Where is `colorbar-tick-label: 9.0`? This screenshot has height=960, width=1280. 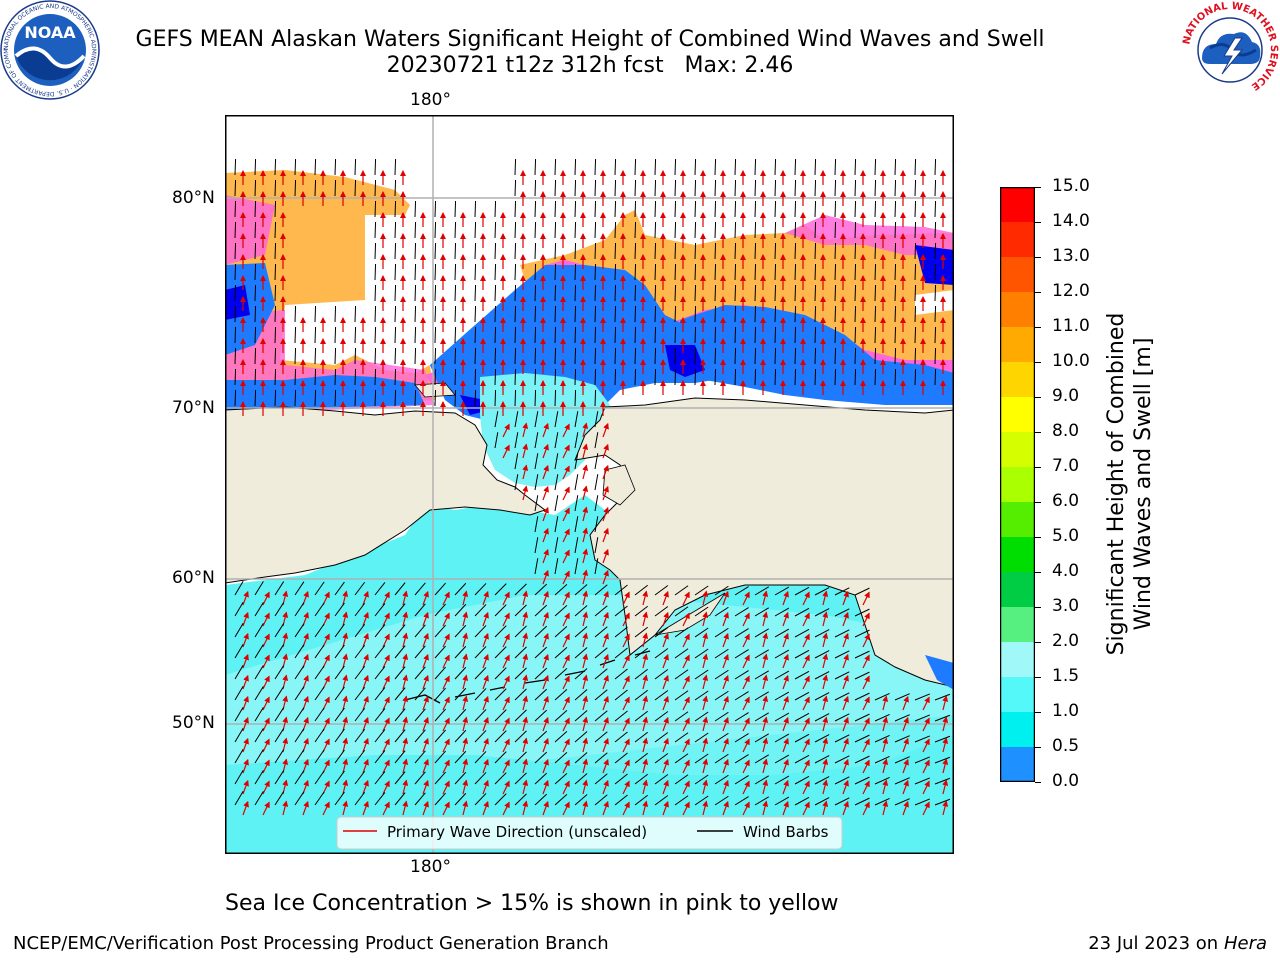 colorbar-tick-label: 9.0 is located at coordinates (1066, 396).